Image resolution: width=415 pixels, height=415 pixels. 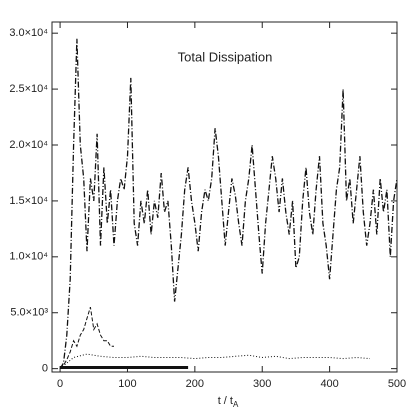 What do you see at coordinates (127, 384) in the screenshot?
I see `x-tick-label: 100` at bounding box center [127, 384].